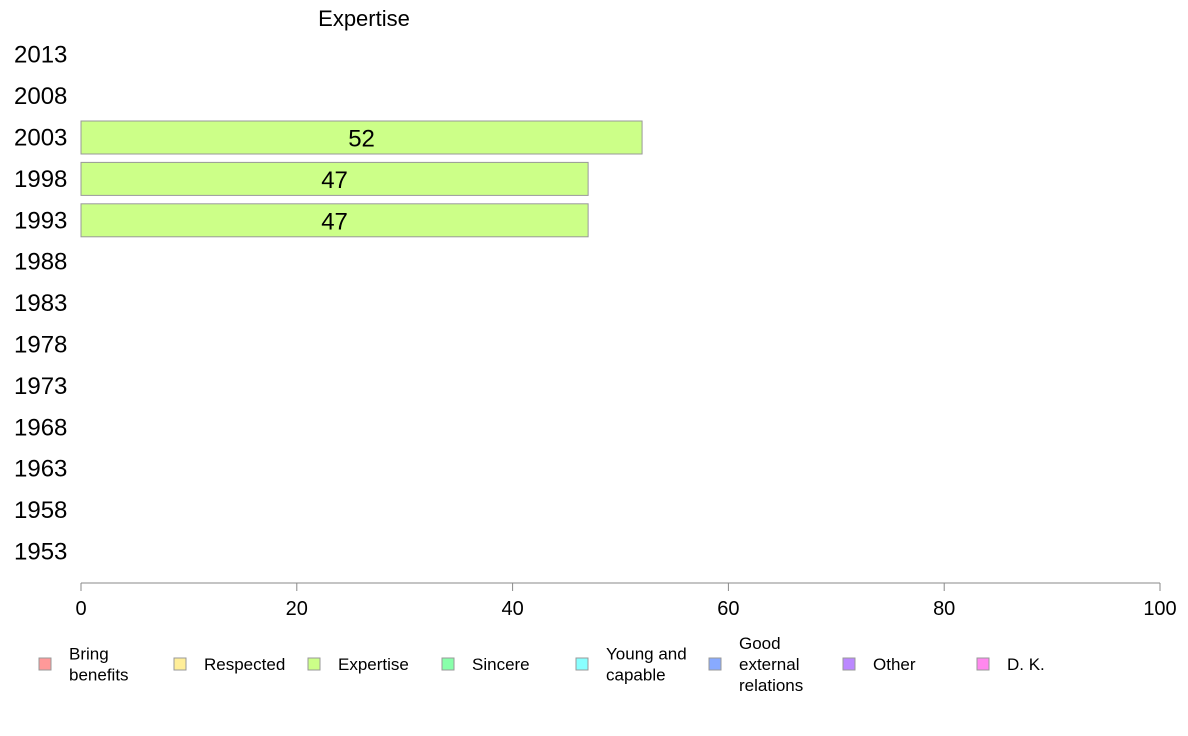  Describe the element at coordinates (626, 601) in the screenshot. I see `x-axis: 0 20 40 60 80 100` at that location.